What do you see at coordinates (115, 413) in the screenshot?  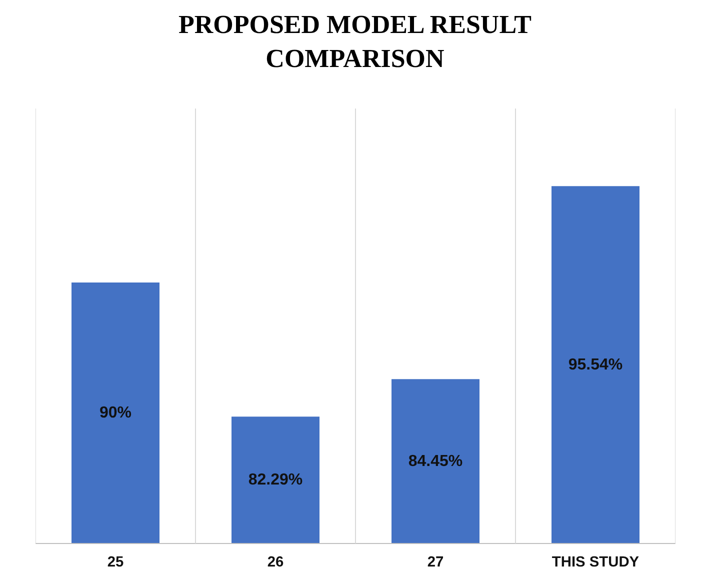 I see `data-label: 90%` at bounding box center [115, 413].